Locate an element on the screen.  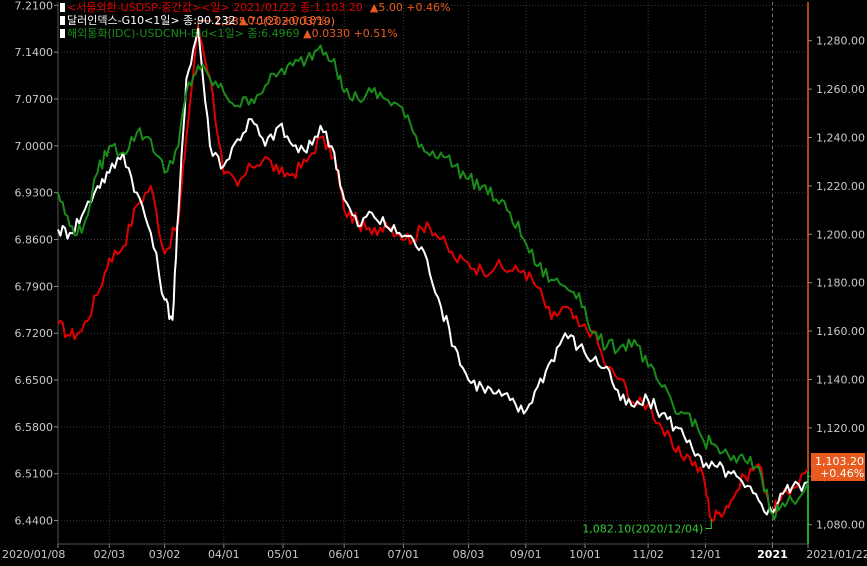
right-tick-label: 1,240.00 is located at coordinates (840, 138).